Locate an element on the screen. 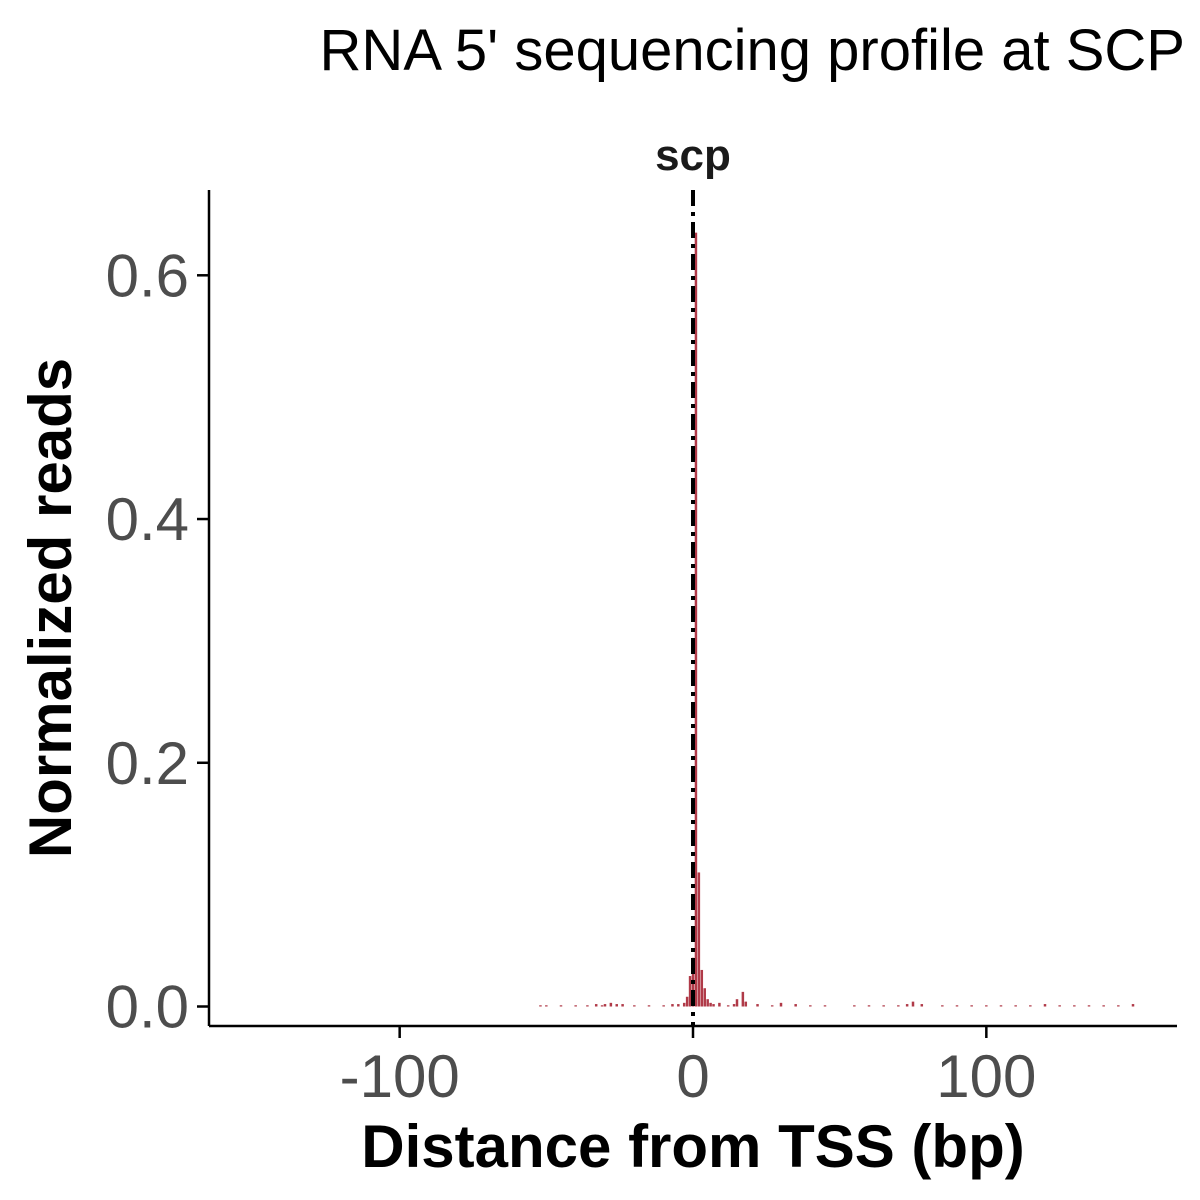 This screenshot has height=1200, width=1200. y-tick-label: 0.6 is located at coordinates (147, 275).